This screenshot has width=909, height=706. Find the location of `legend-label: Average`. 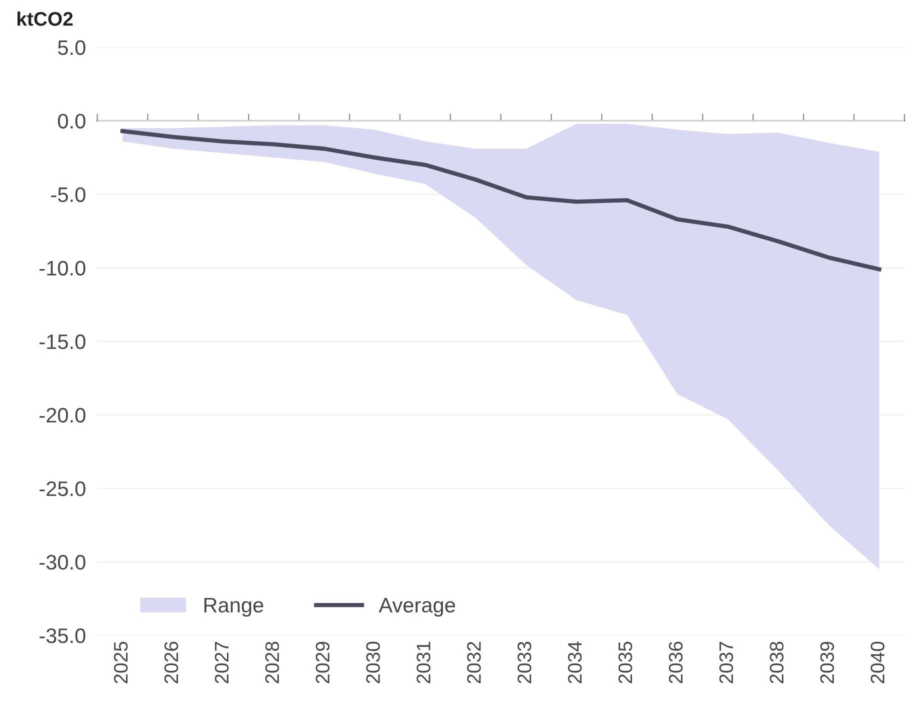

legend-label: Average is located at coordinates (417, 607).